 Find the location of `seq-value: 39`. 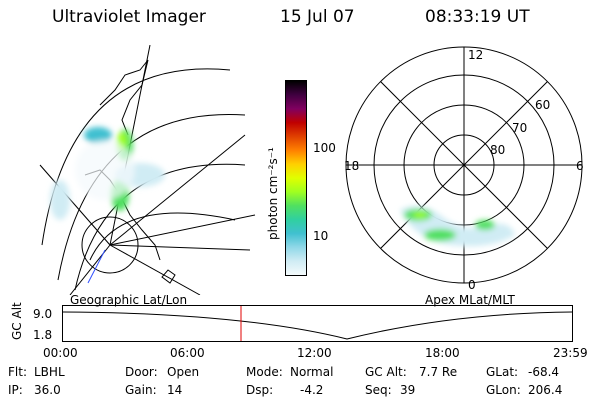

seq-value: 39 is located at coordinates (408, 390).